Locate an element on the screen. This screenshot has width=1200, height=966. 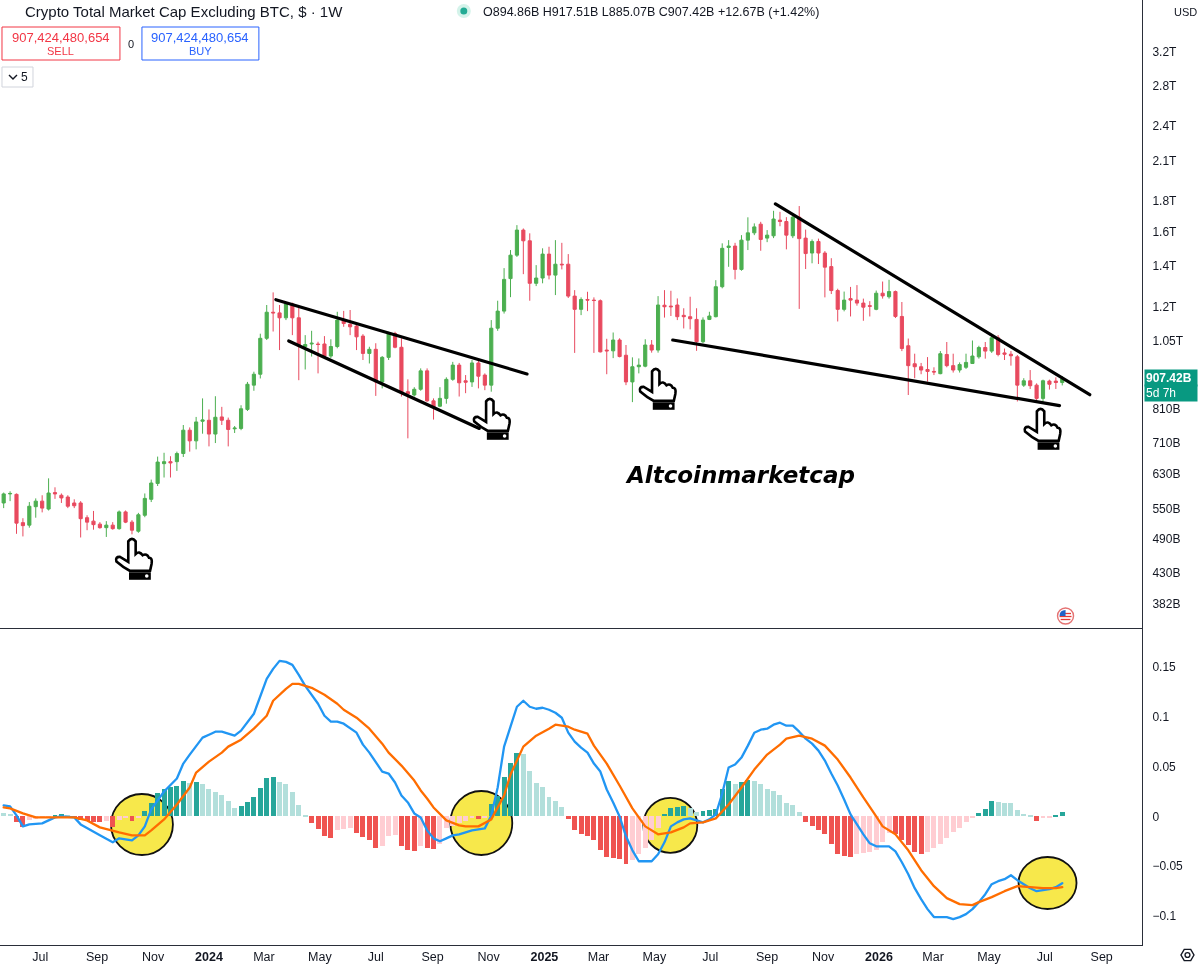
annotation: BUY is located at coordinates (201, 51).